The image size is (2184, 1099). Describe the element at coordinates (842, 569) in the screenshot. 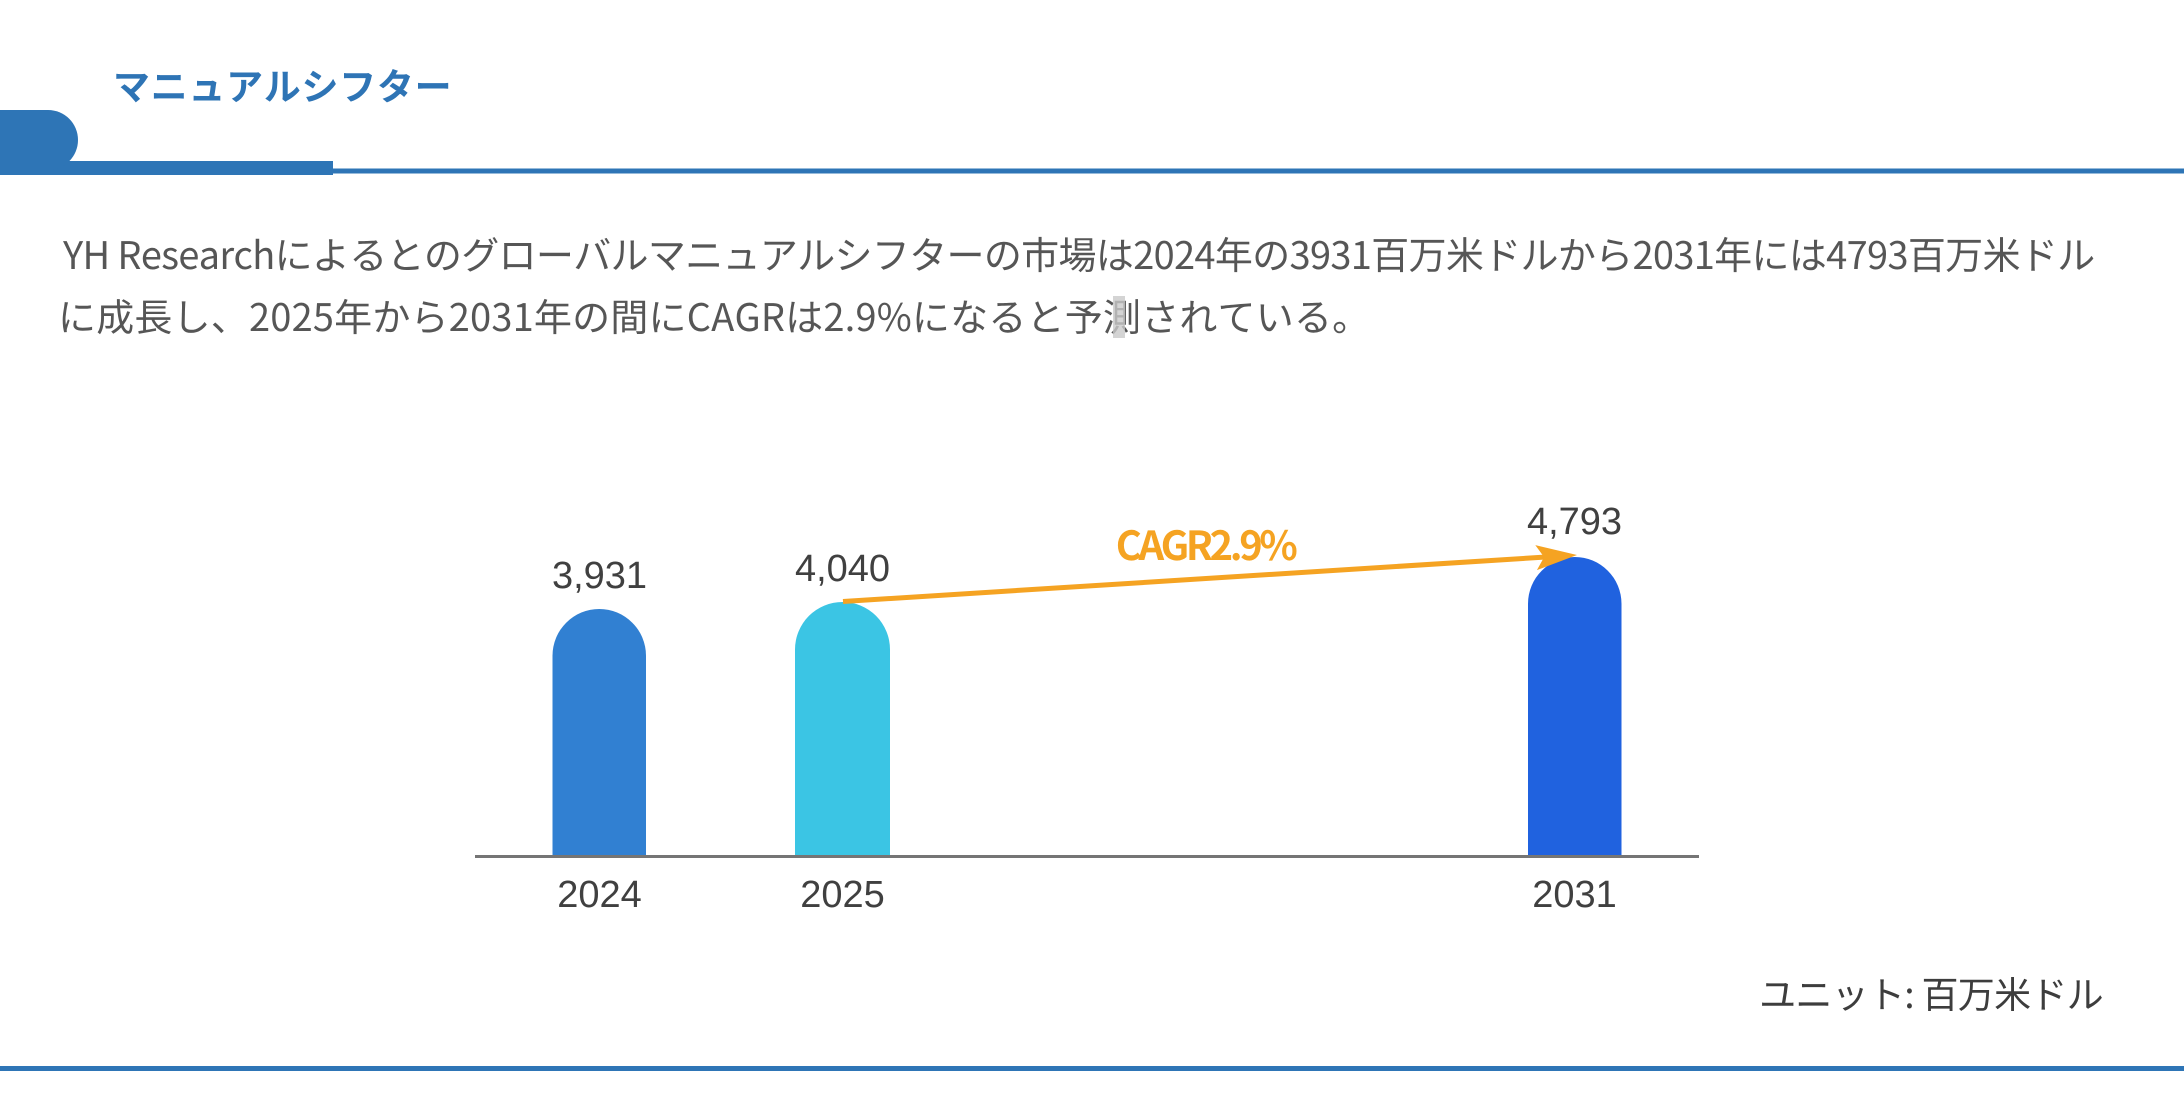

I see `svg-text: 4,040` at that location.